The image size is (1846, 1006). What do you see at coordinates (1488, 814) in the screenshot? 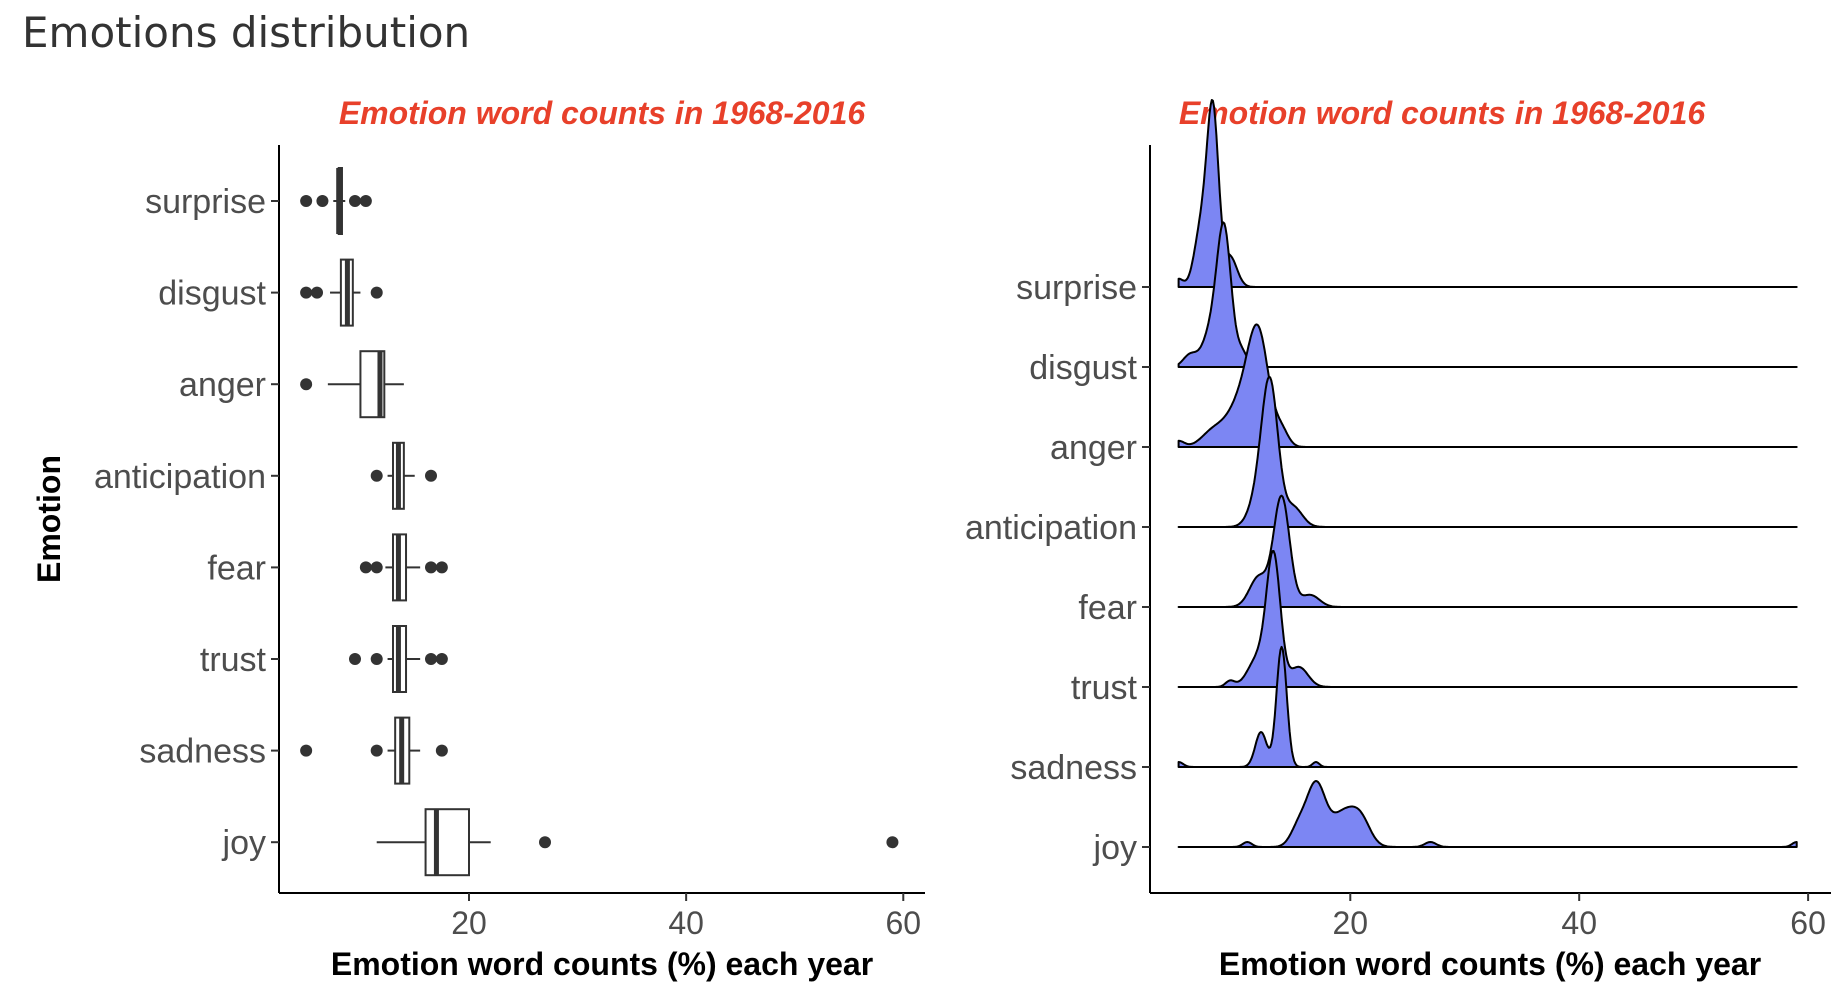
I see `ridge-joy` at bounding box center [1488, 814].